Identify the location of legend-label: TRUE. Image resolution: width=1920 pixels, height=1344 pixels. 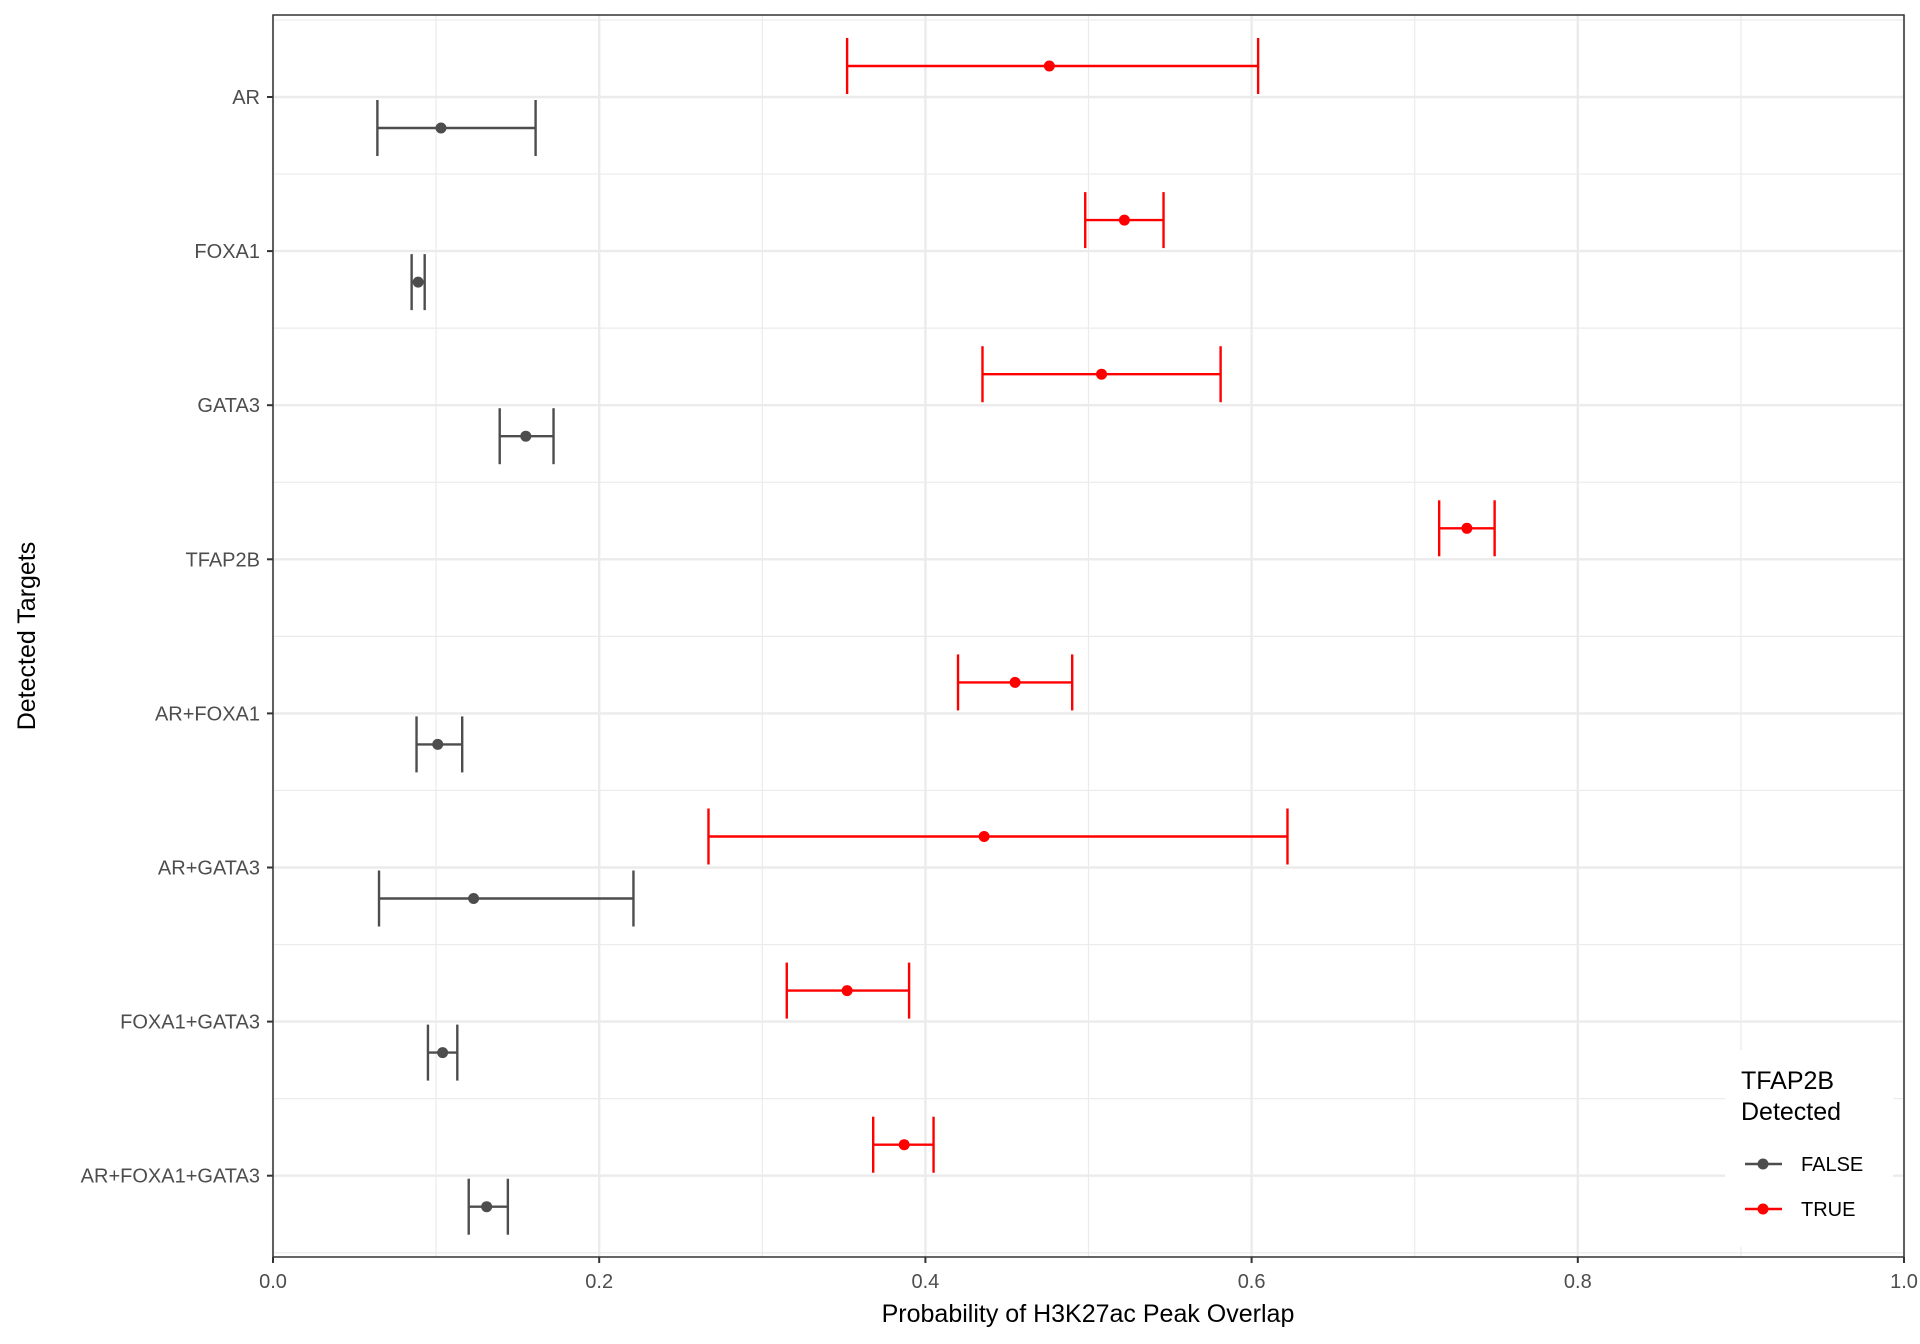
(1828, 1210).